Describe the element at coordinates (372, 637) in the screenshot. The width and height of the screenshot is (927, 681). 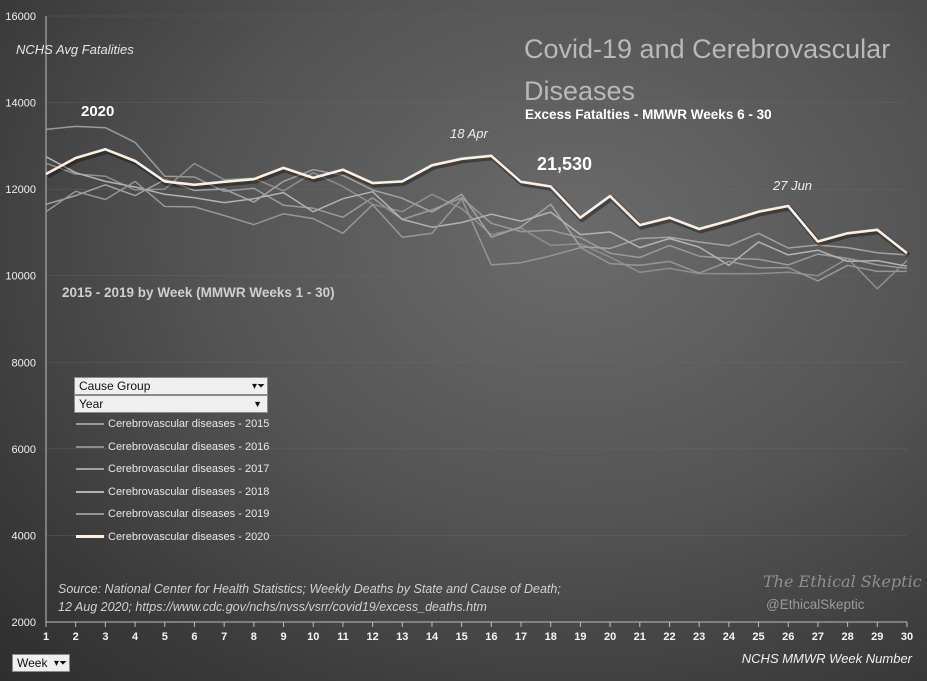
I see `x-tick-label: 12` at that location.